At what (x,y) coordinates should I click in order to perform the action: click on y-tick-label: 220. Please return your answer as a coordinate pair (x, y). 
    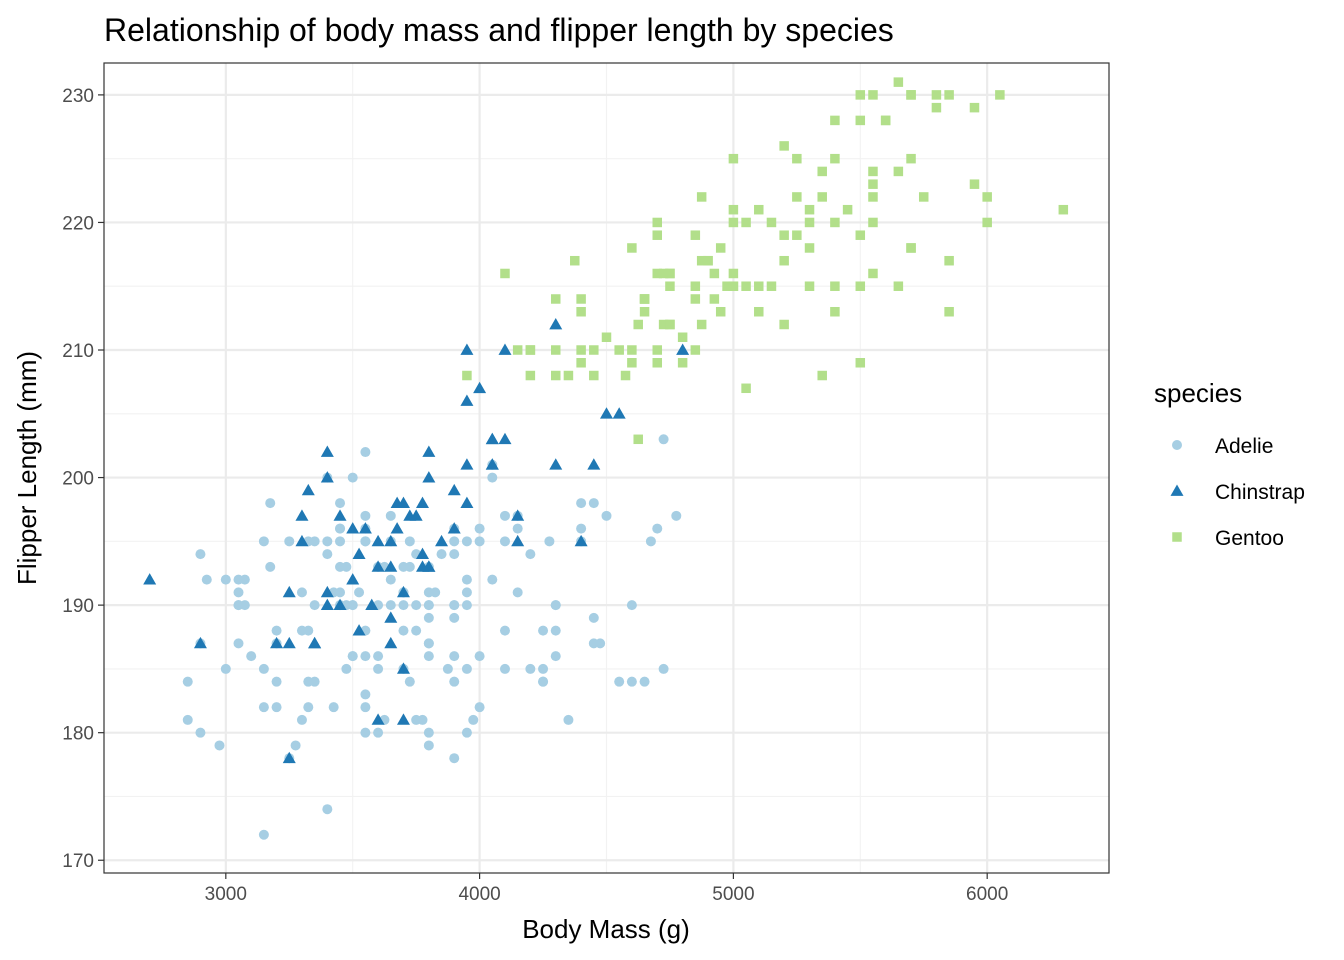
    Looking at the image, I should click on (78, 223).